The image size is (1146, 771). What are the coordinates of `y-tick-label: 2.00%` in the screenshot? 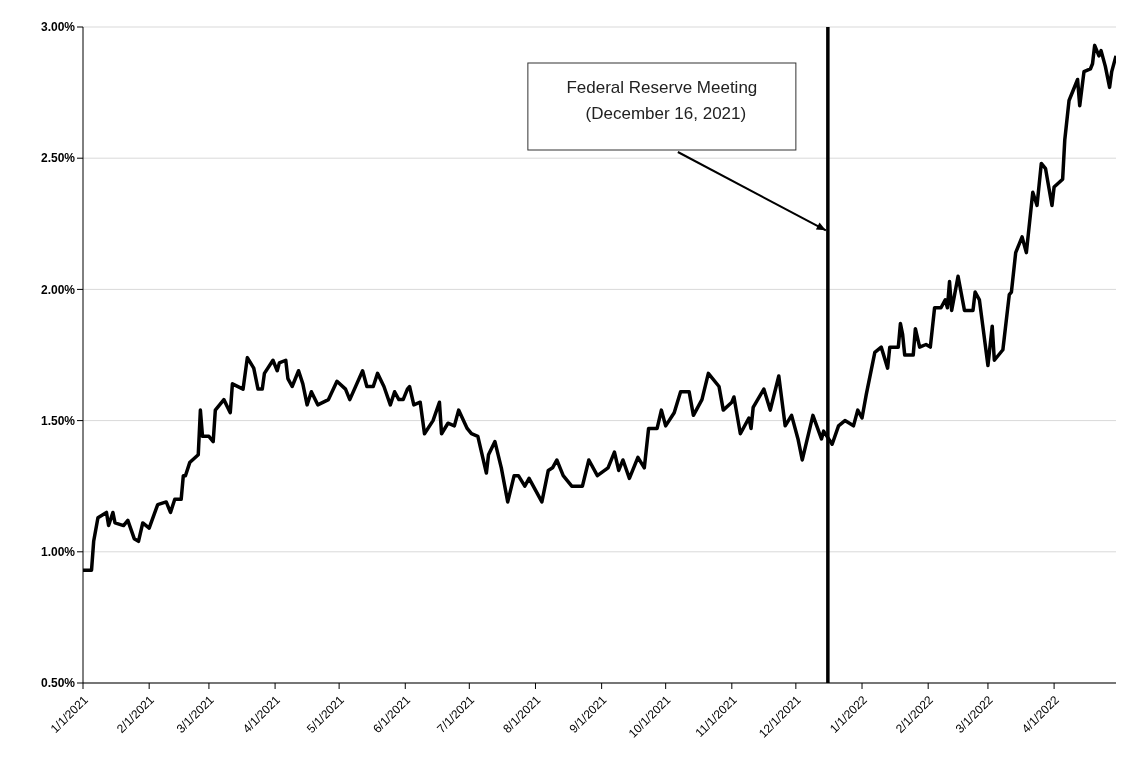 It's located at (58, 289).